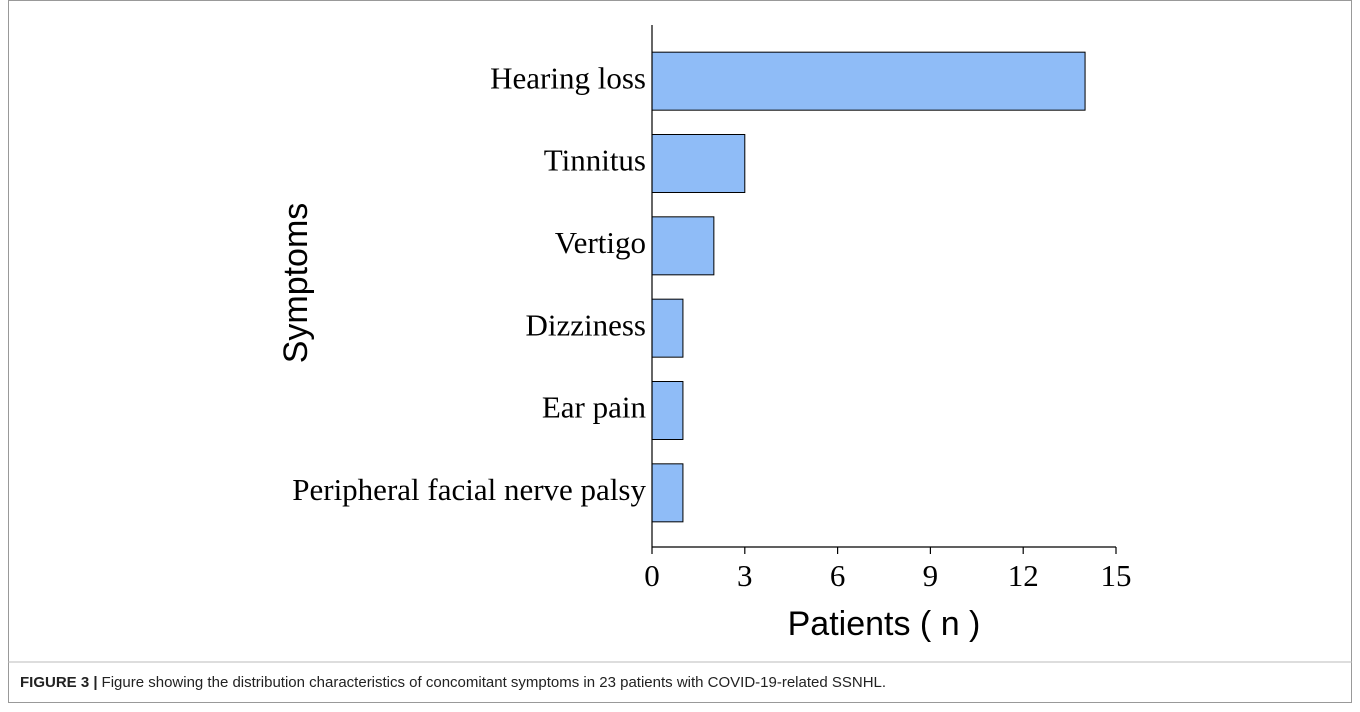 This screenshot has width=1360, height=712. Describe the element at coordinates (600, 242) in the screenshot. I see `y-tick-label: Vertigo` at that location.